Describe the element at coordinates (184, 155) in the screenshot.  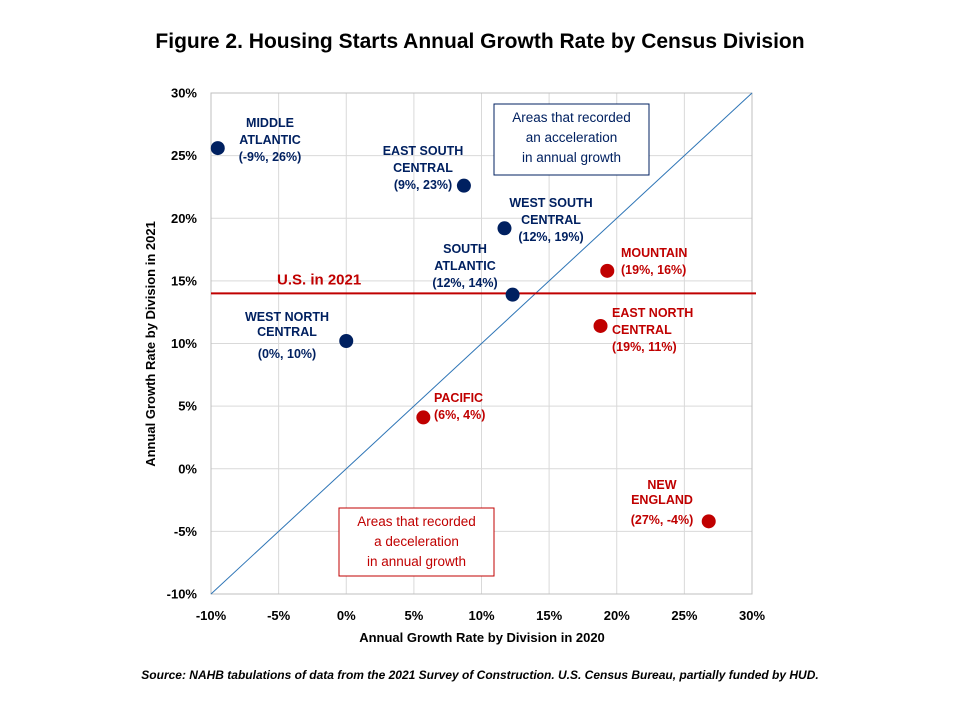
I see `y-tick-label: 25%` at that location.